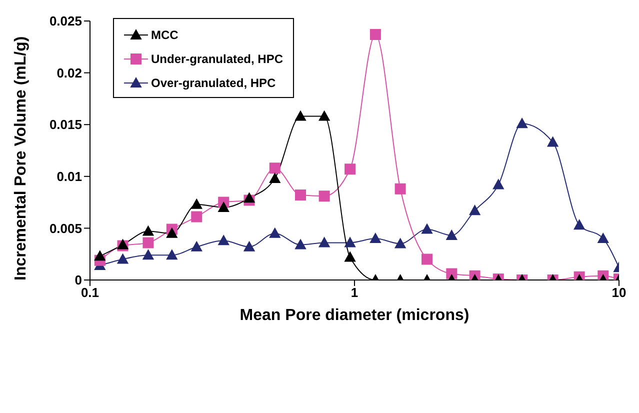 The height and width of the screenshot is (413, 639). Describe the element at coordinates (355, 315) in the screenshot. I see `x-axis-title: Mean Pore diameter (microns)` at that location.